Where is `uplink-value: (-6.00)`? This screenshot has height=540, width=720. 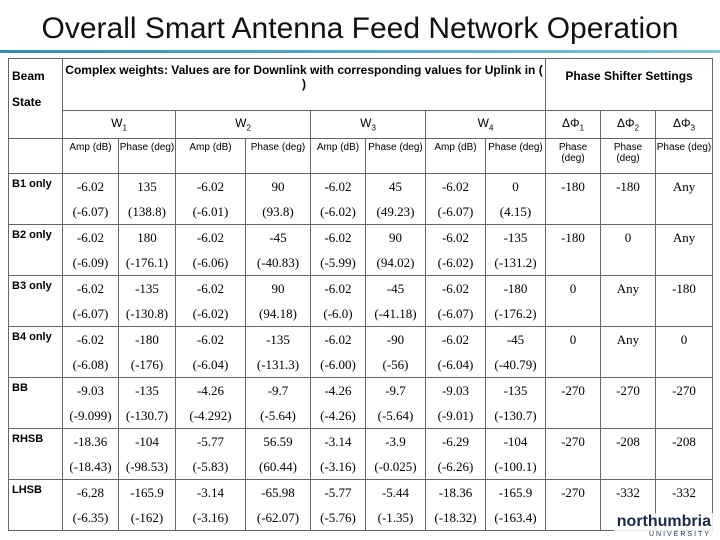 uplink-value: (-6.00) is located at coordinates (338, 364).